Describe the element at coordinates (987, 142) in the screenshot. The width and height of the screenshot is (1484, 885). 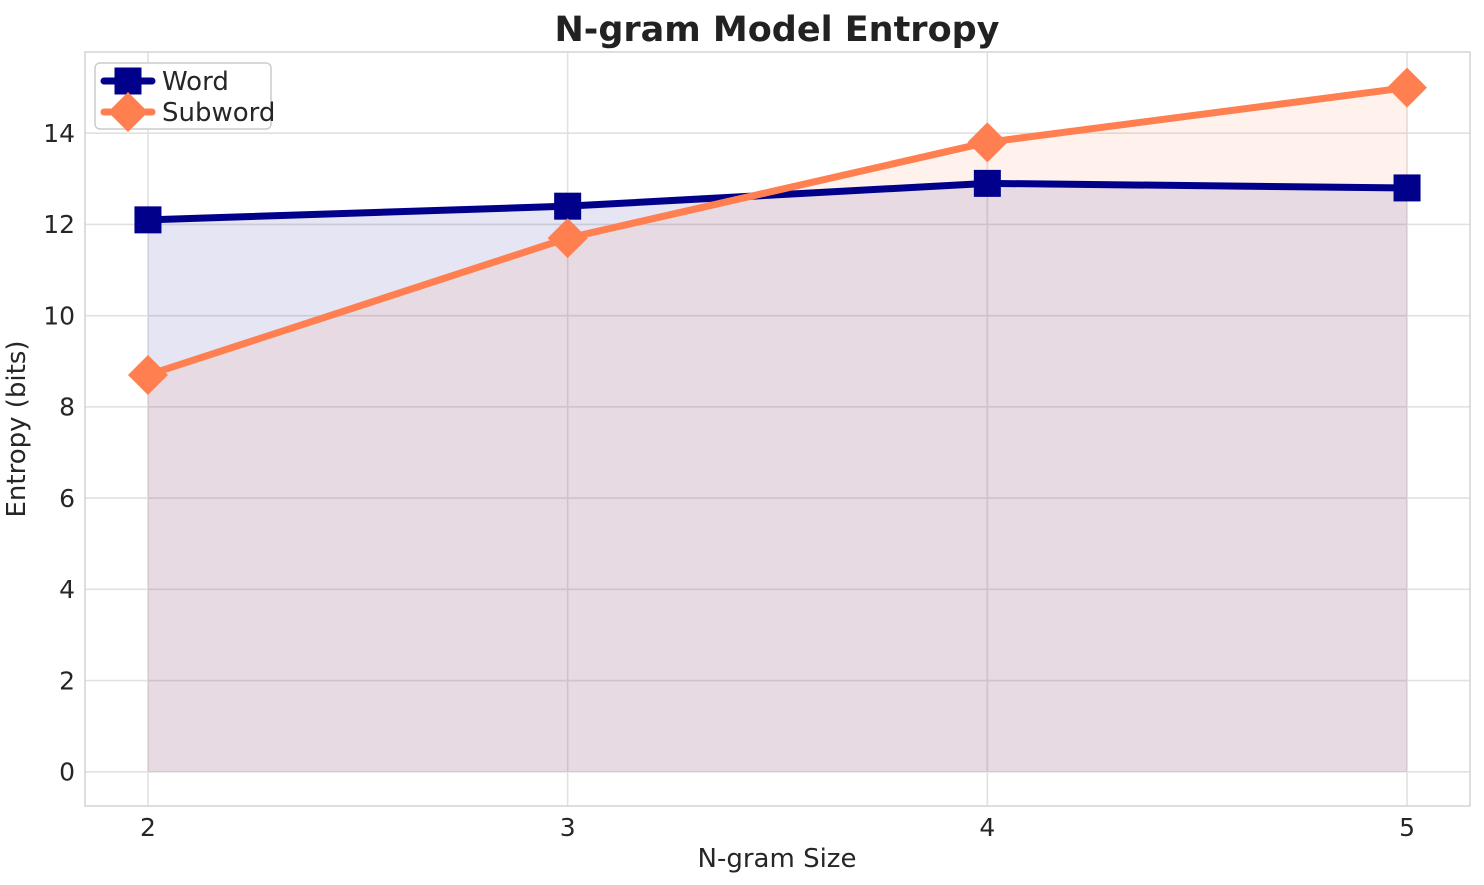
I see `marker-subword-x4` at that location.